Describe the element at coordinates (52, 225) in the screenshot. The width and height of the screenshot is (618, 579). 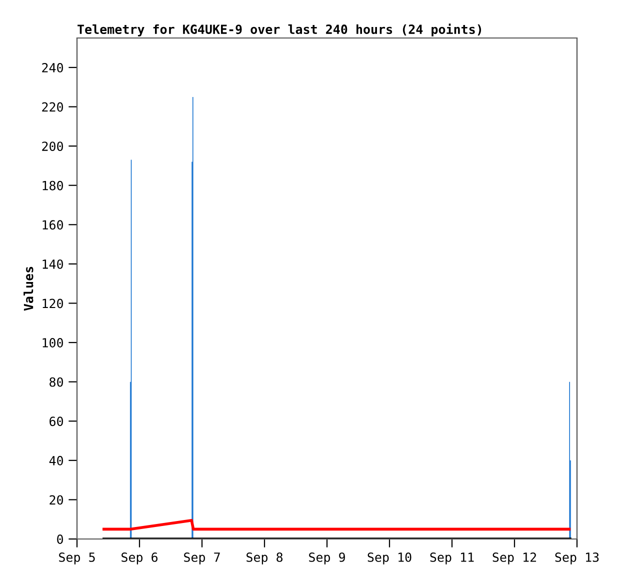
I see `y-tick-label: 160` at that location.